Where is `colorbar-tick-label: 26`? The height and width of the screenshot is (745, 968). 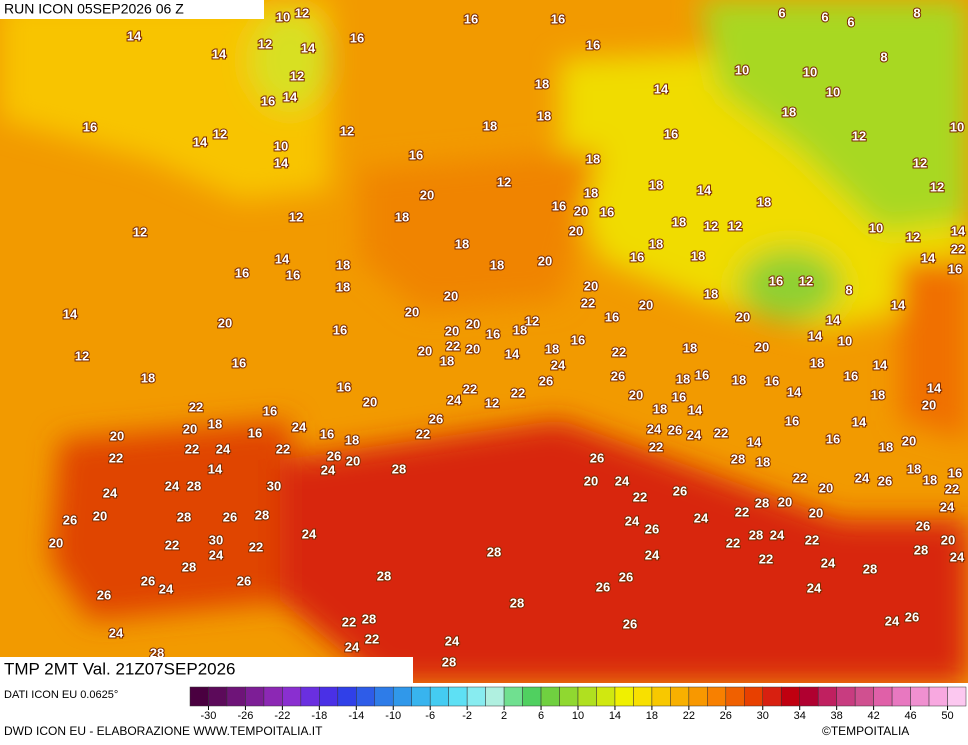 colorbar-tick-label: 26 is located at coordinates (726, 716).